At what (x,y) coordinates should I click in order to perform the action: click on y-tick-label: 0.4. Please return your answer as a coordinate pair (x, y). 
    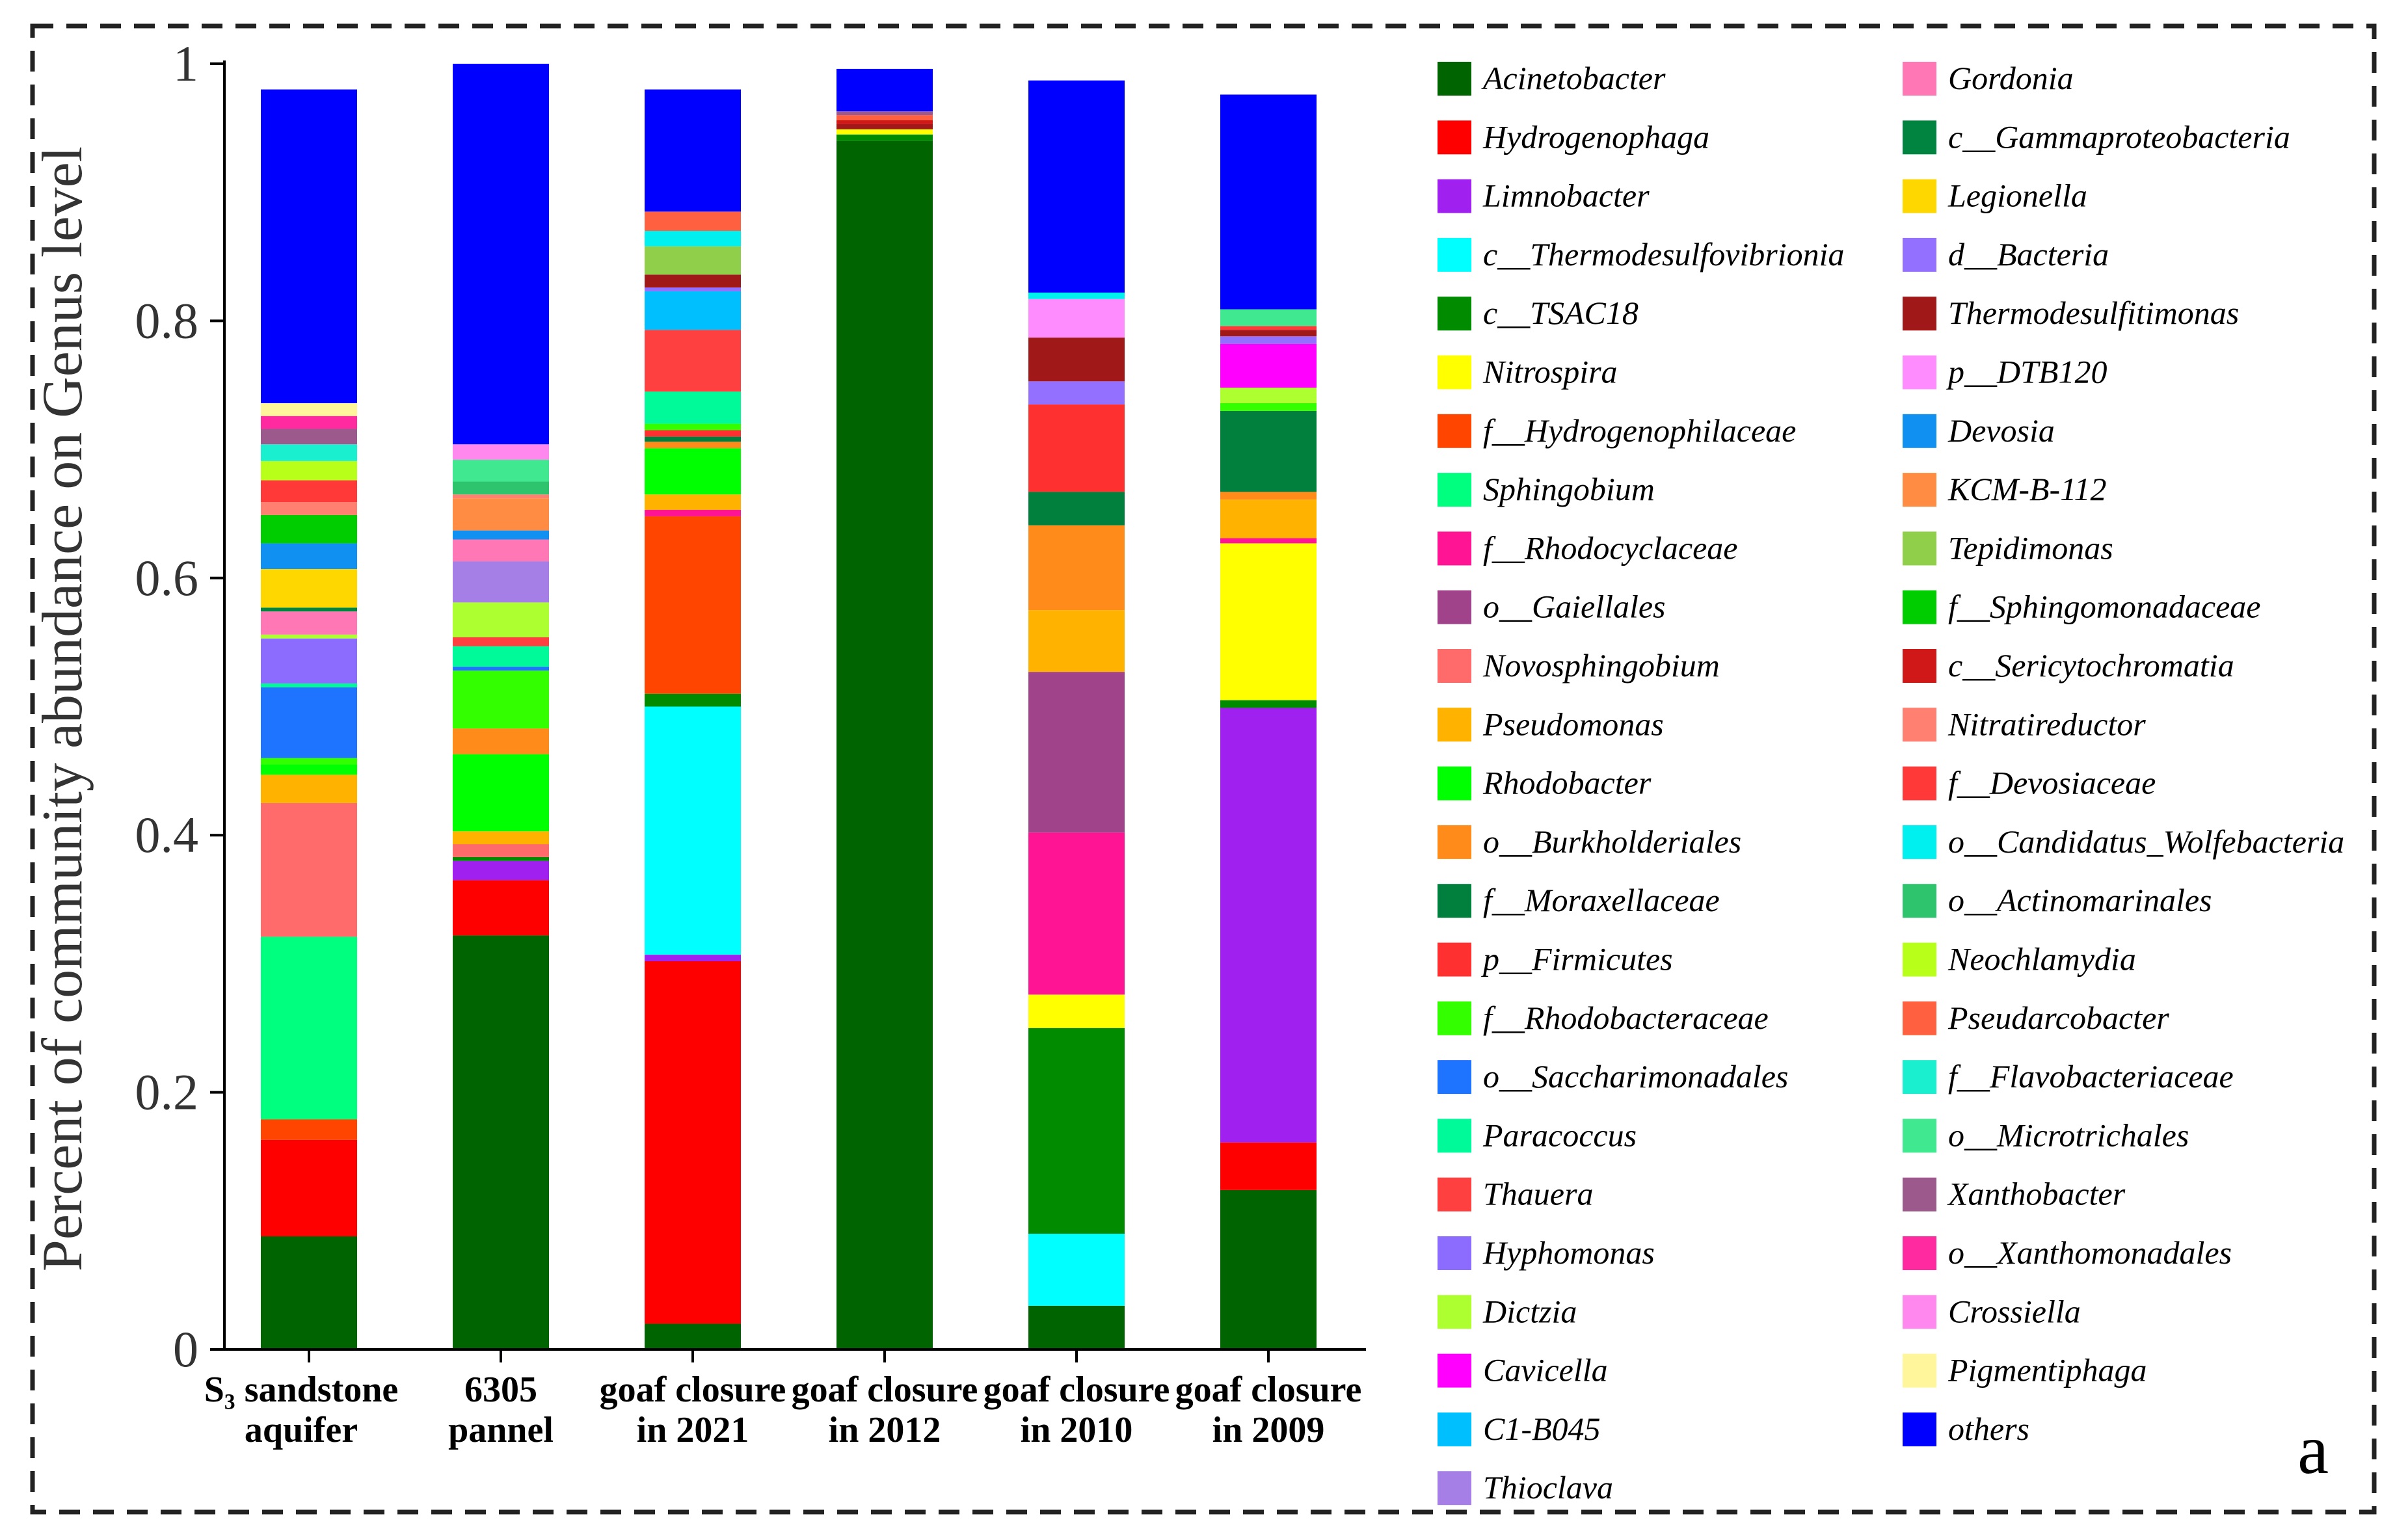
    Looking at the image, I should click on (167, 835).